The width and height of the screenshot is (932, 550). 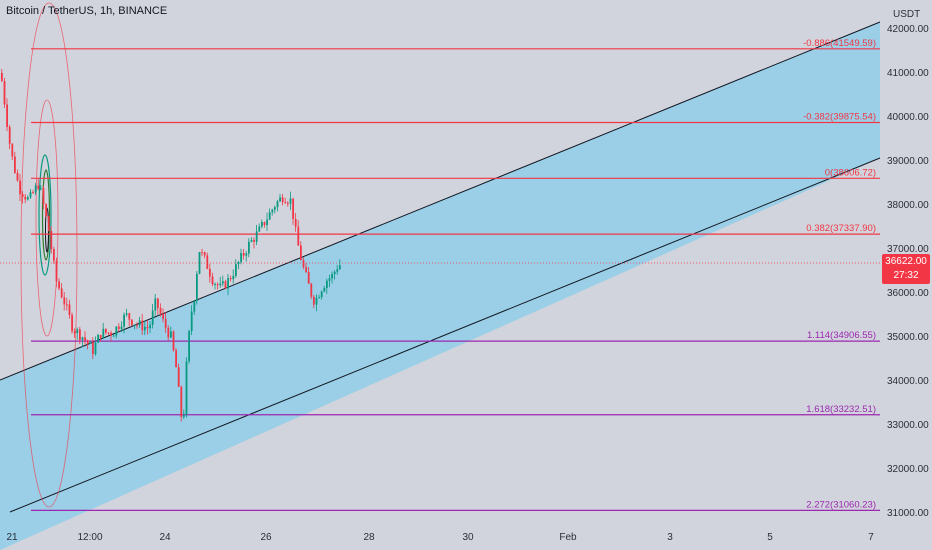 I want to click on fib-circle-middle, so click(x=47, y=218).